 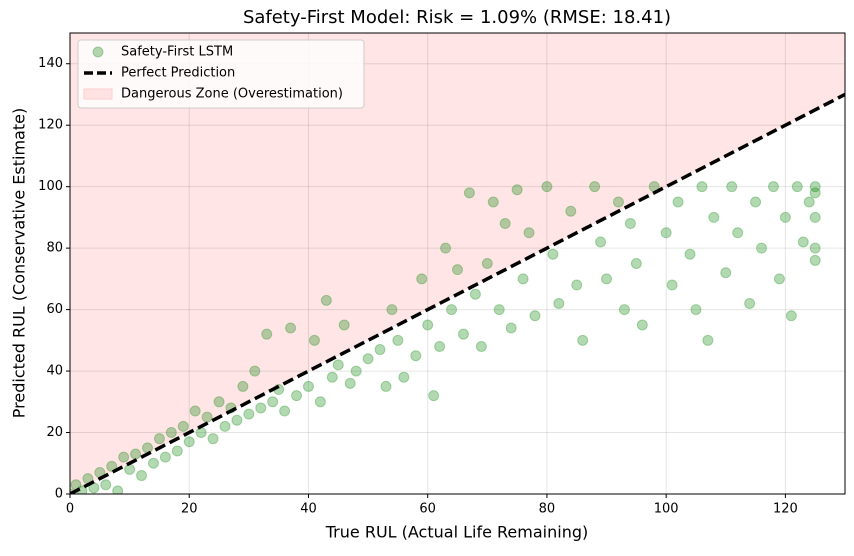 I want to click on legend-marker, so click(x=98, y=52).